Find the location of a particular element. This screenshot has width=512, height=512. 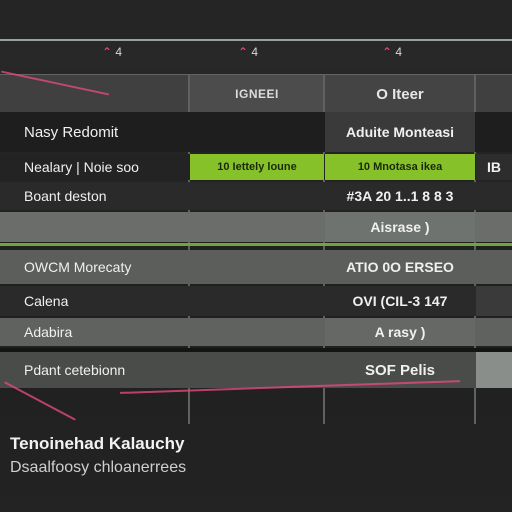

column-header-1: IGNEEI is located at coordinates (257, 94).